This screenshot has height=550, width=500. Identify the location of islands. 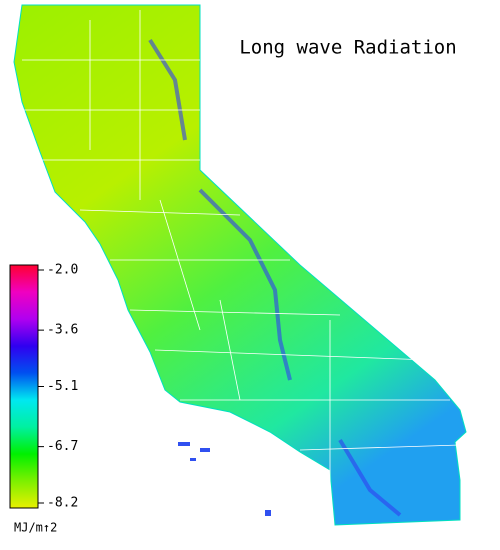
(224, 479).